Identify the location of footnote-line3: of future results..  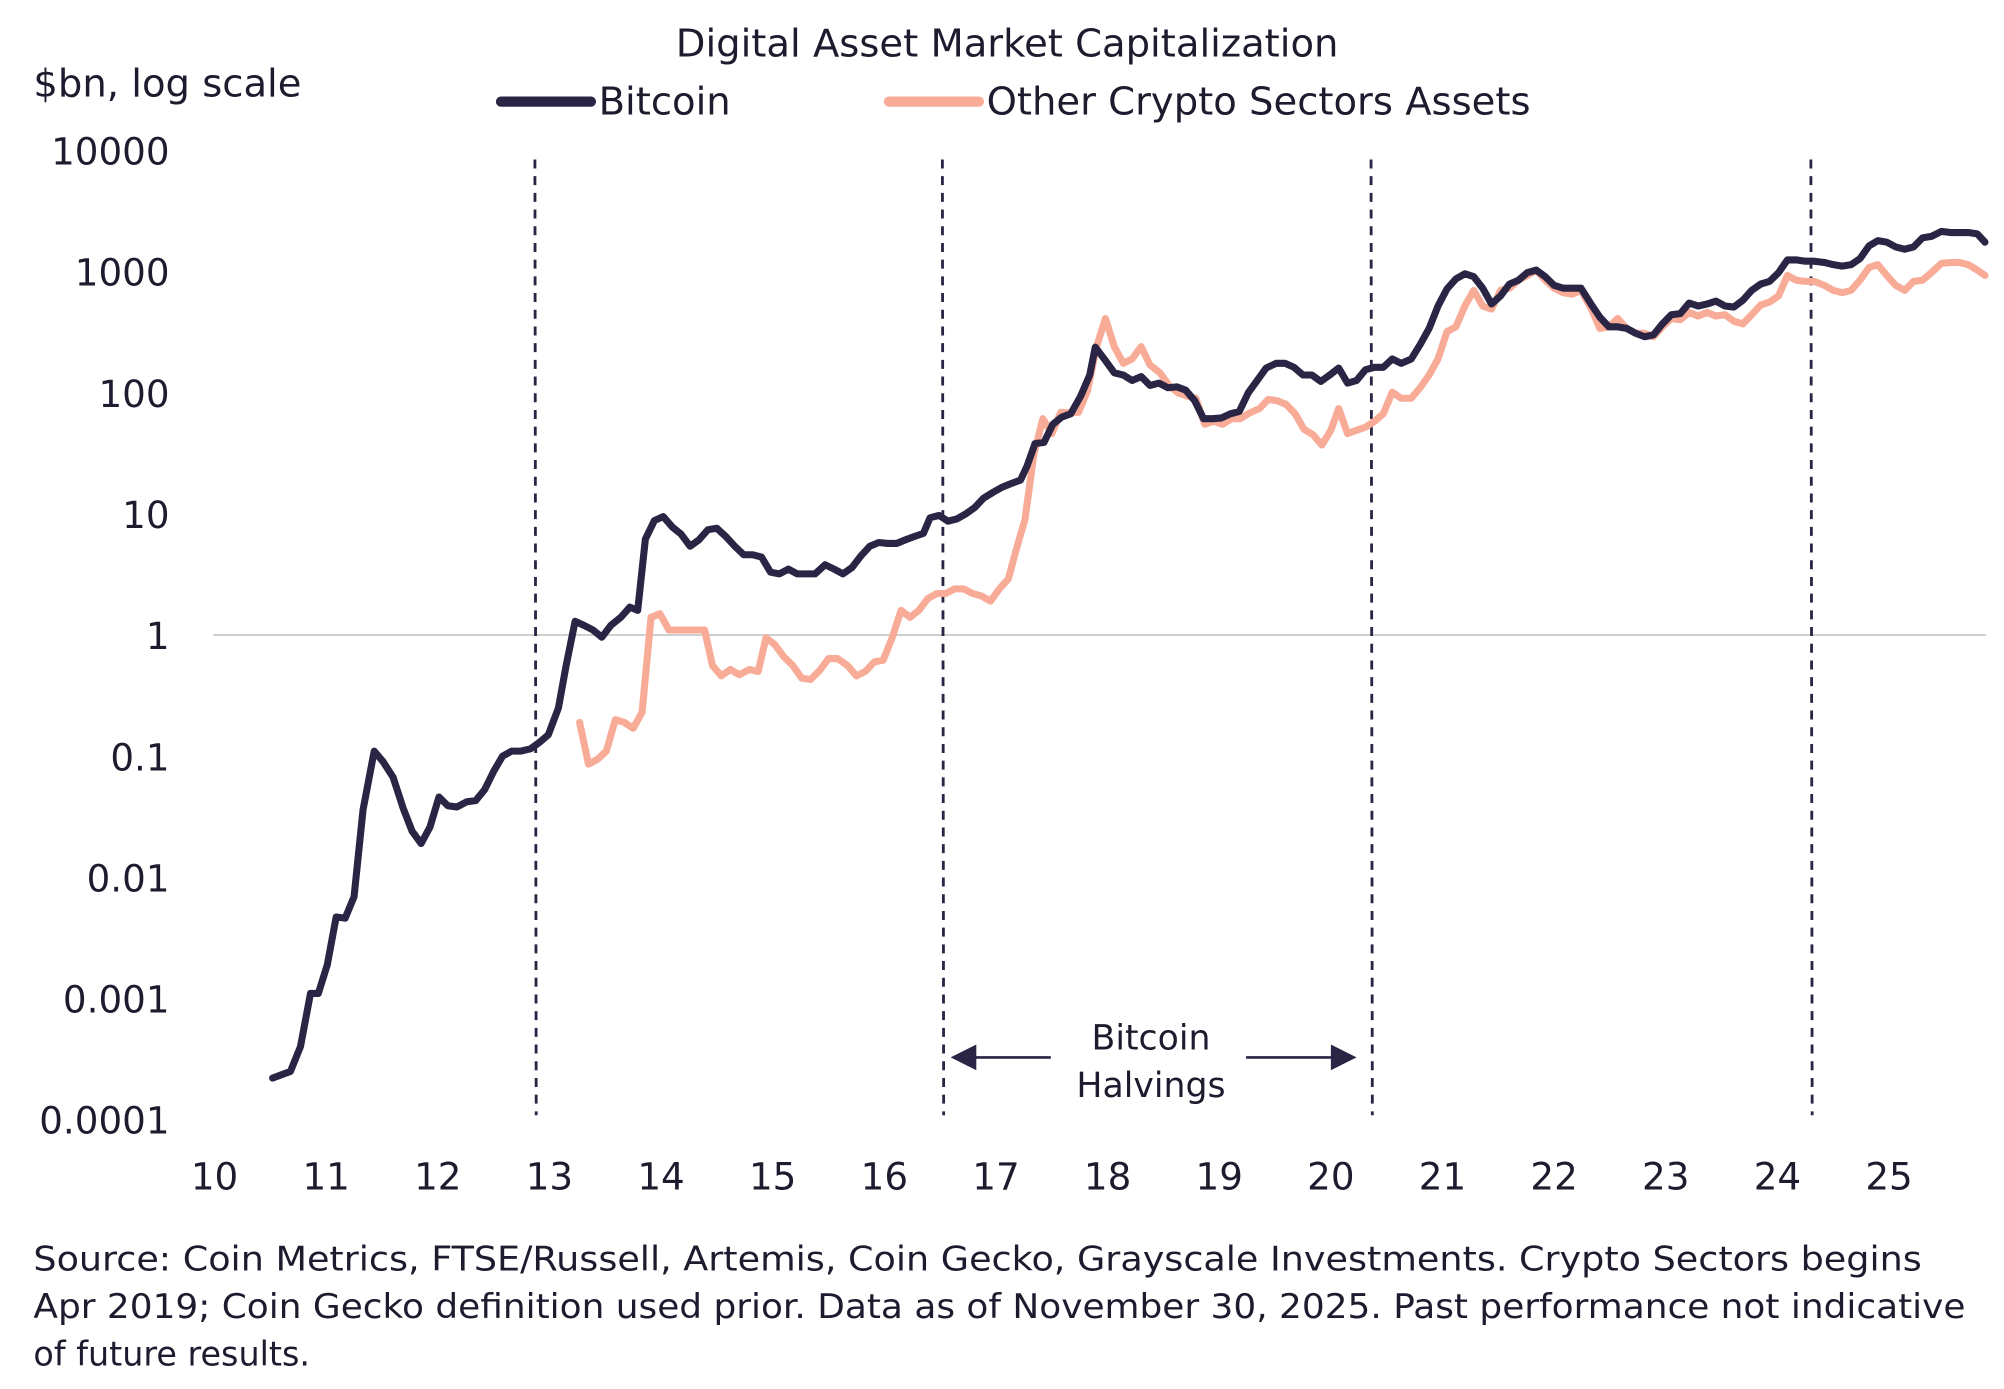
(171, 1354).